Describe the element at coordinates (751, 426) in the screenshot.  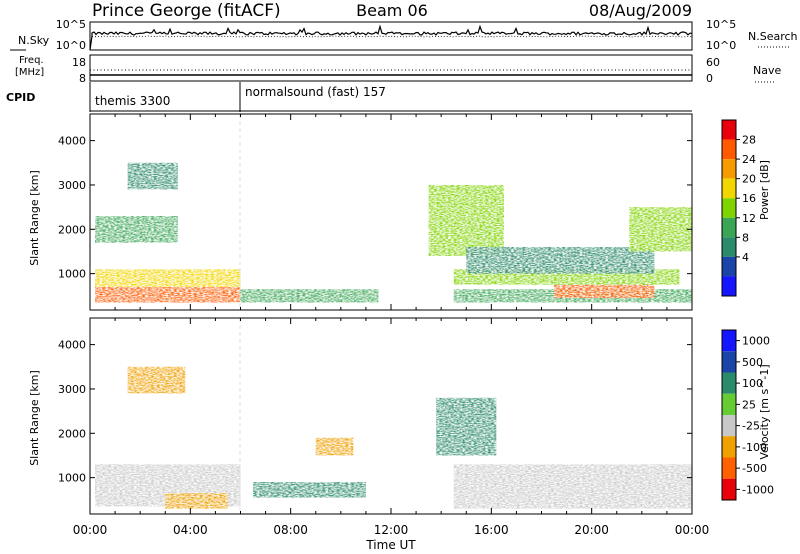
I see `velocity-colorbar-label: -25` at that location.